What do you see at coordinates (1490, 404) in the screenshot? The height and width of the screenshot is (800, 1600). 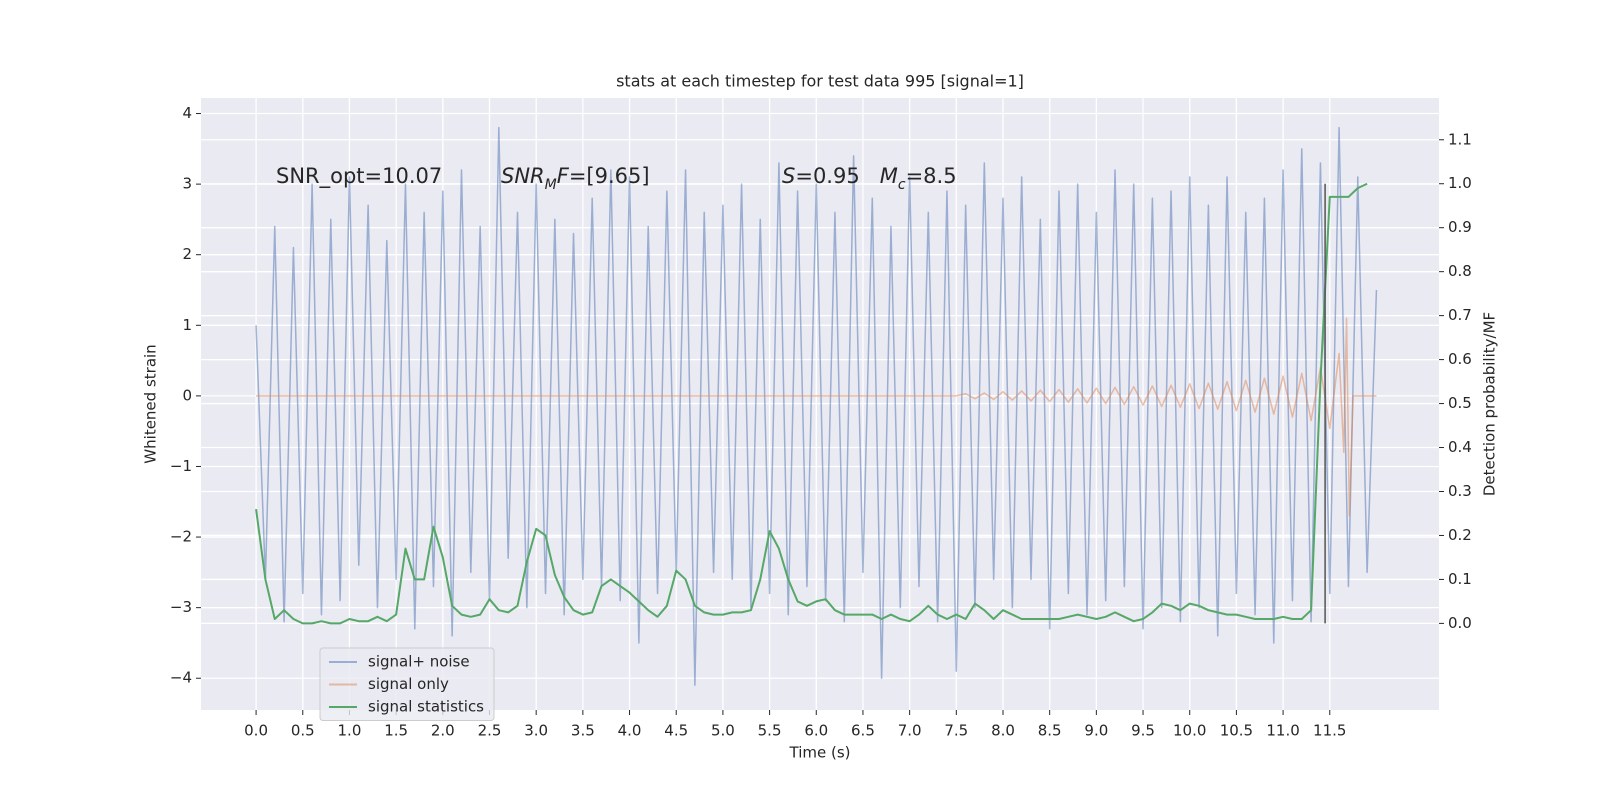 I see `y2-axis-label: Detection probability/MF` at bounding box center [1490, 404].